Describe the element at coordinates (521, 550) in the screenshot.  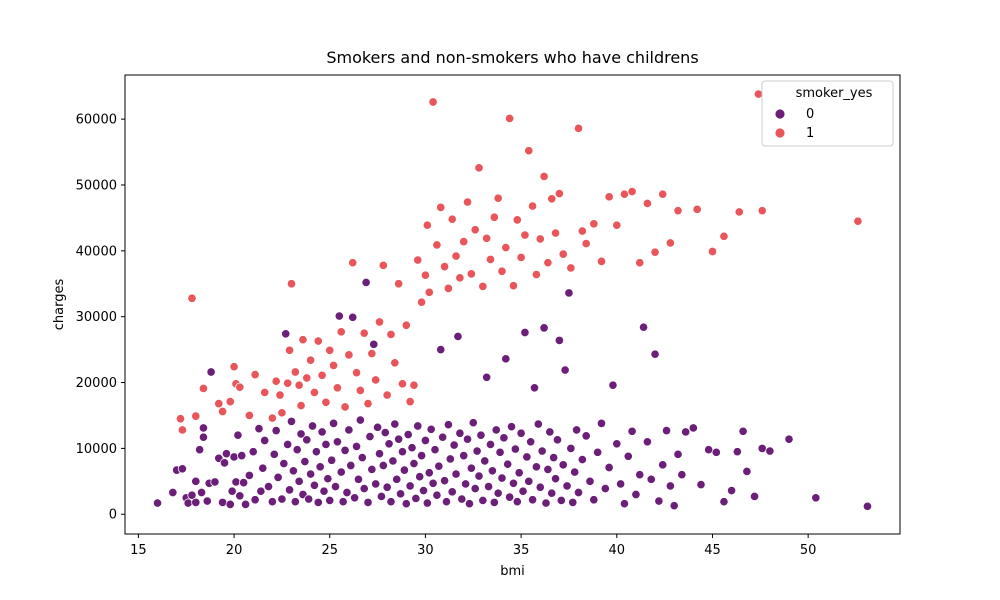
I see `x-tick-label: 35` at that location.